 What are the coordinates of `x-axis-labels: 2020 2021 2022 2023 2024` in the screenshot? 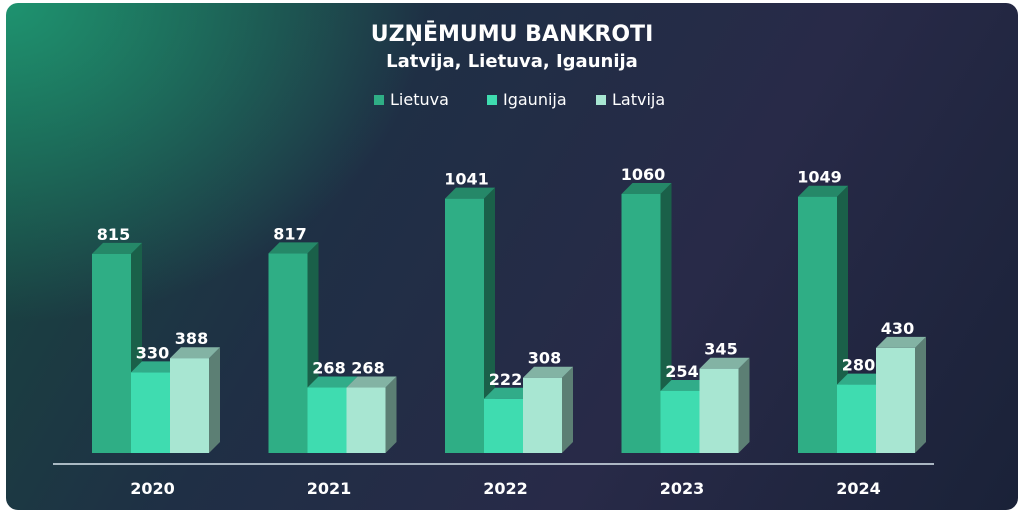 It's located at (505, 488).